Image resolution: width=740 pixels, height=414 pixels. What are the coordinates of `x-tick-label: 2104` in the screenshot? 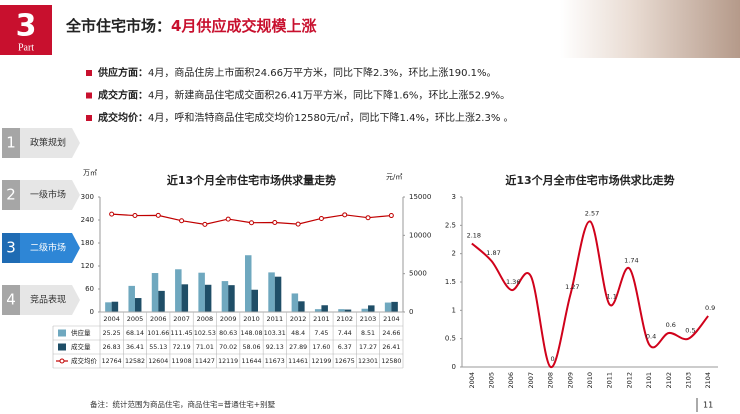 It's located at (708, 380).